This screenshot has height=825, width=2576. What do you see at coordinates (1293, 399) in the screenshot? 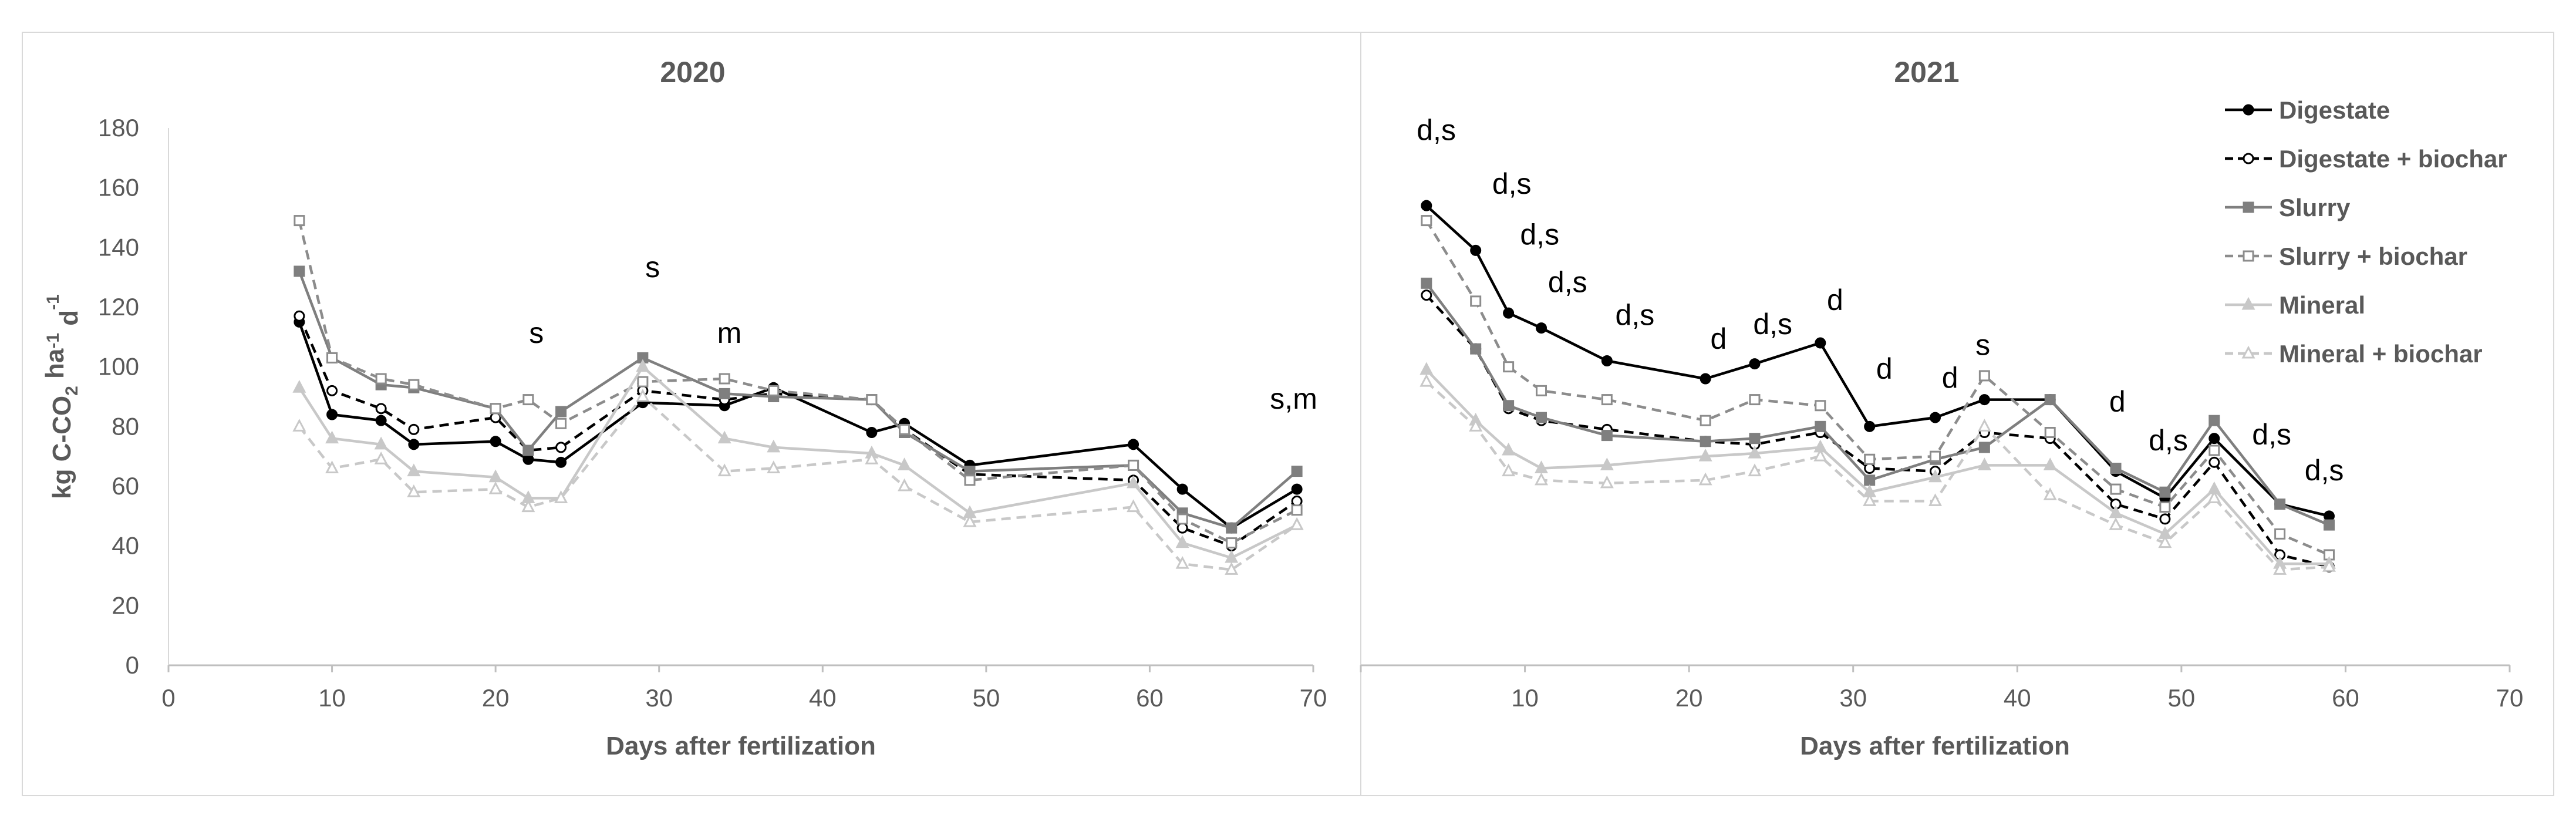
I see `significance-annotation: s,m` at bounding box center [1293, 399].